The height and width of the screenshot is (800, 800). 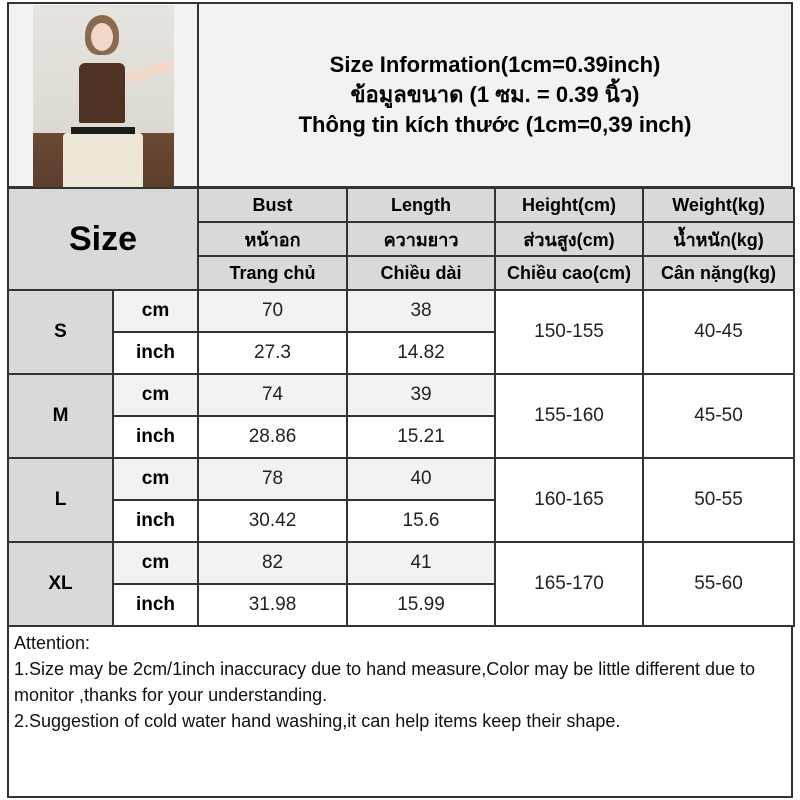 What do you see at coordinates (60, 332) in the screenshot?
I see `size-cell: S` at bounding box center [60, 332].